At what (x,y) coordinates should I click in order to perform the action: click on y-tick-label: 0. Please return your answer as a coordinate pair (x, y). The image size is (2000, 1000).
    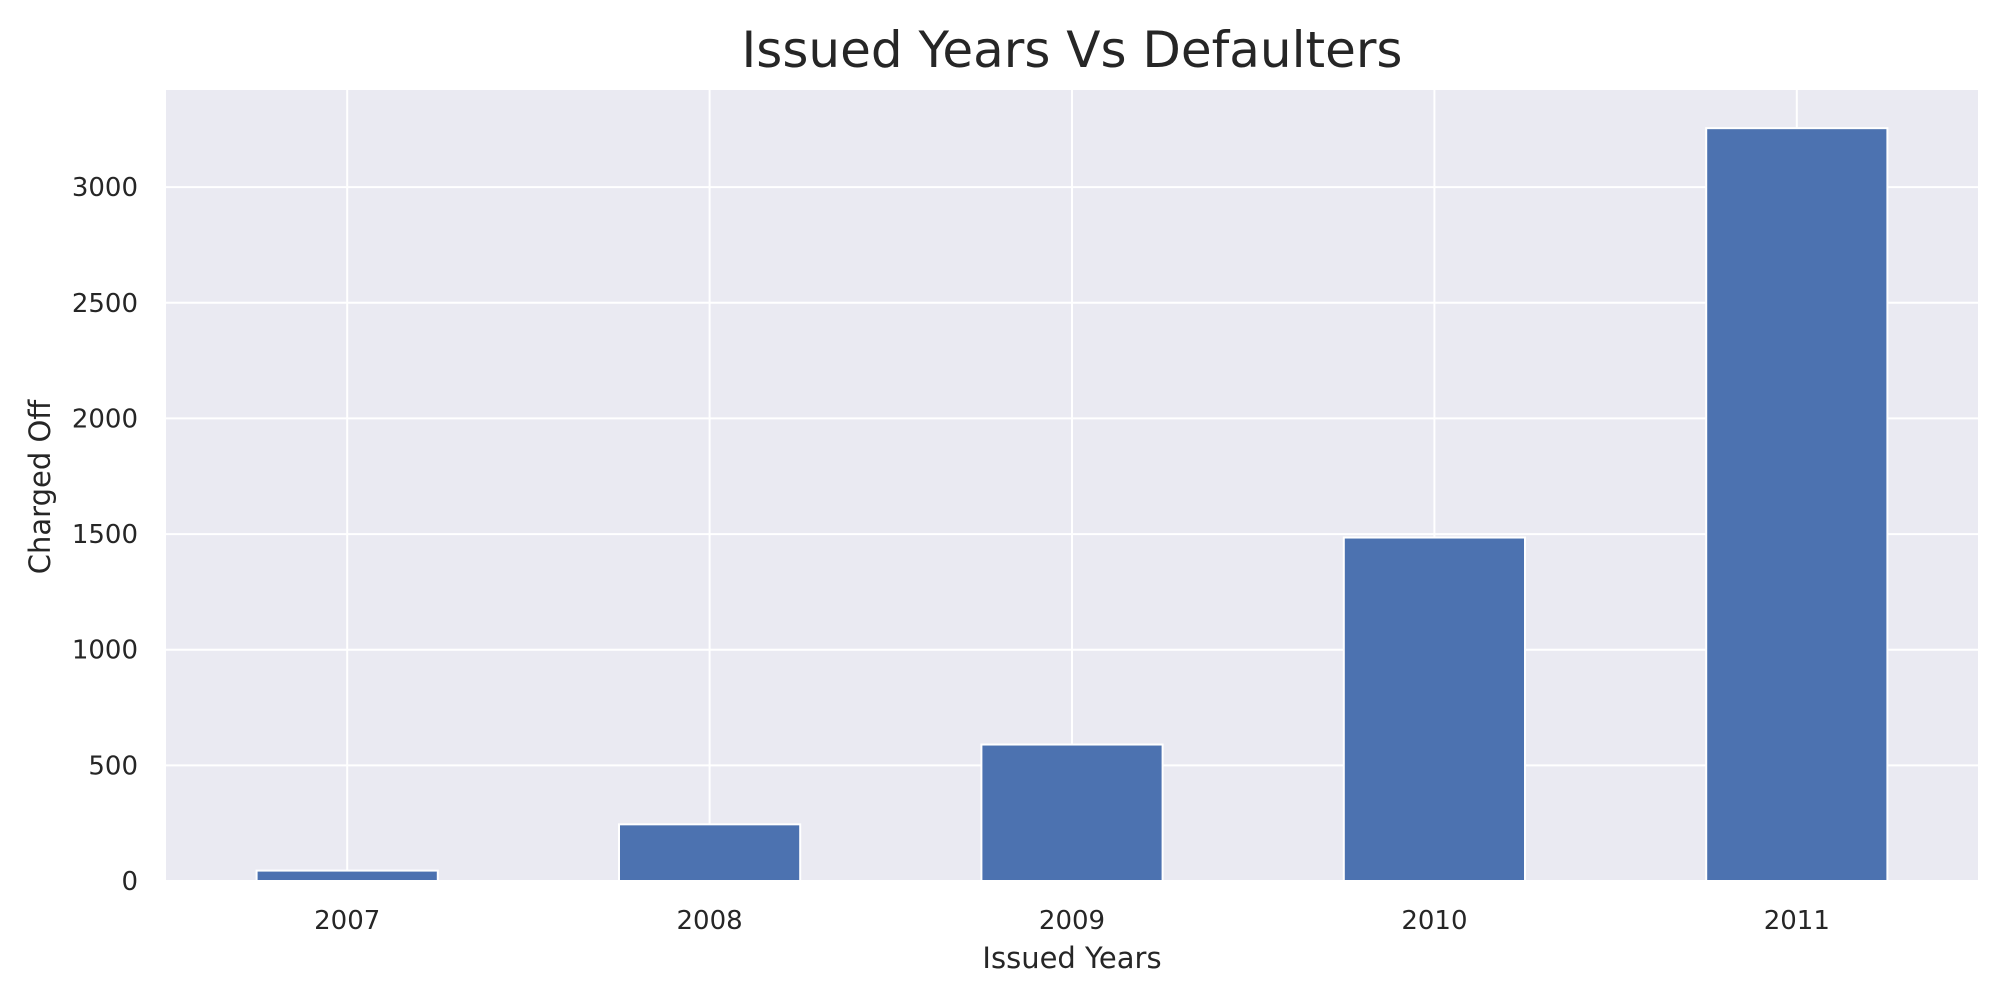
    Looking at the image, I should click on (129, 882).